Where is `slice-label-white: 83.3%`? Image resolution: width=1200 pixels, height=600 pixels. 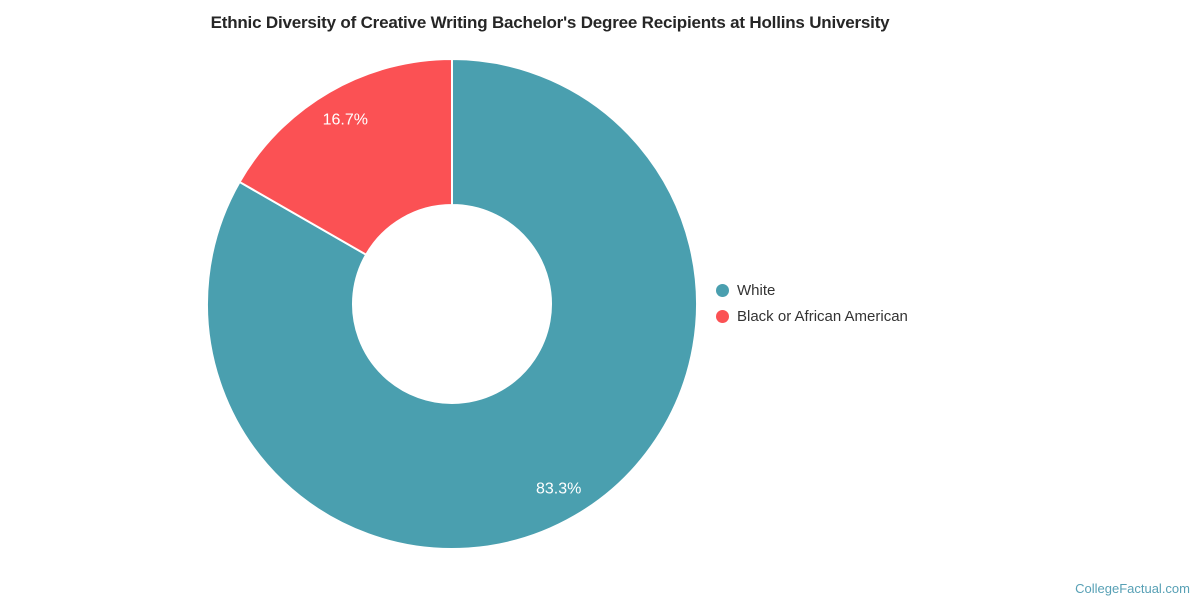 slice-label-white: 83.3% is located at coordinates (558, 488).